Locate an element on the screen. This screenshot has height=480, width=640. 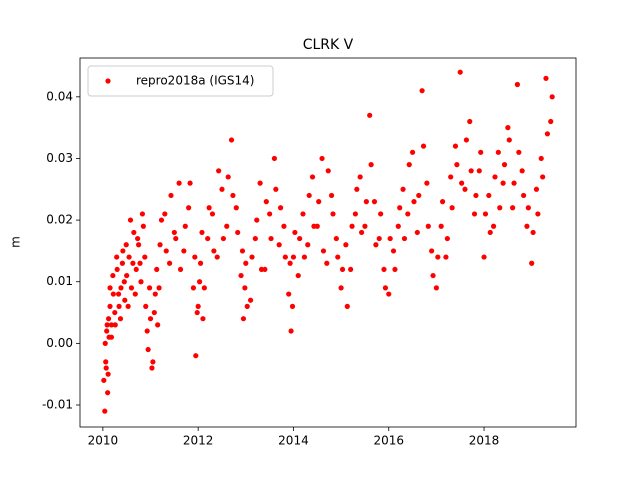
y-tick-label: 0.02 is located at coordinates (59, 220).